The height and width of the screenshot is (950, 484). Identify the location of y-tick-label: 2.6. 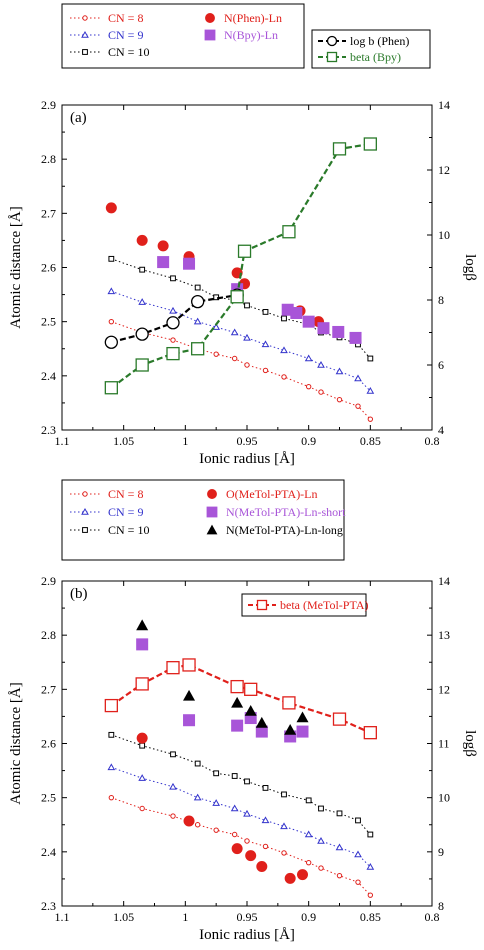
(48, 744).